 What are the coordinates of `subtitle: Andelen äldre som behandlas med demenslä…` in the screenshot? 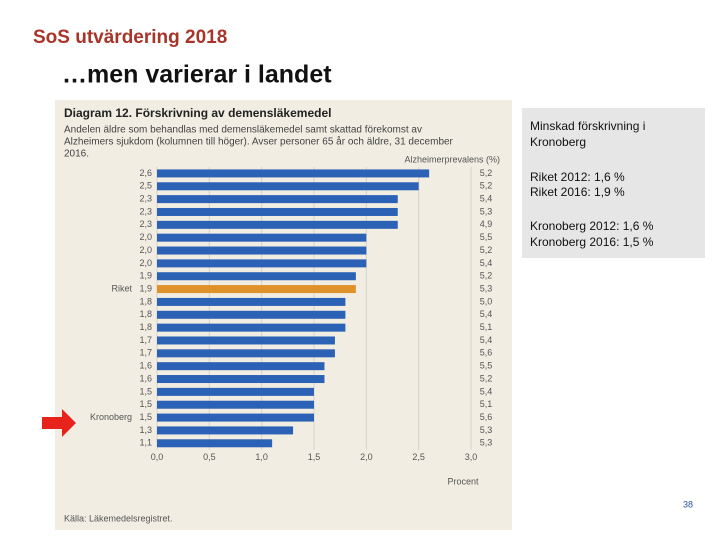 It's located at (243, 130).